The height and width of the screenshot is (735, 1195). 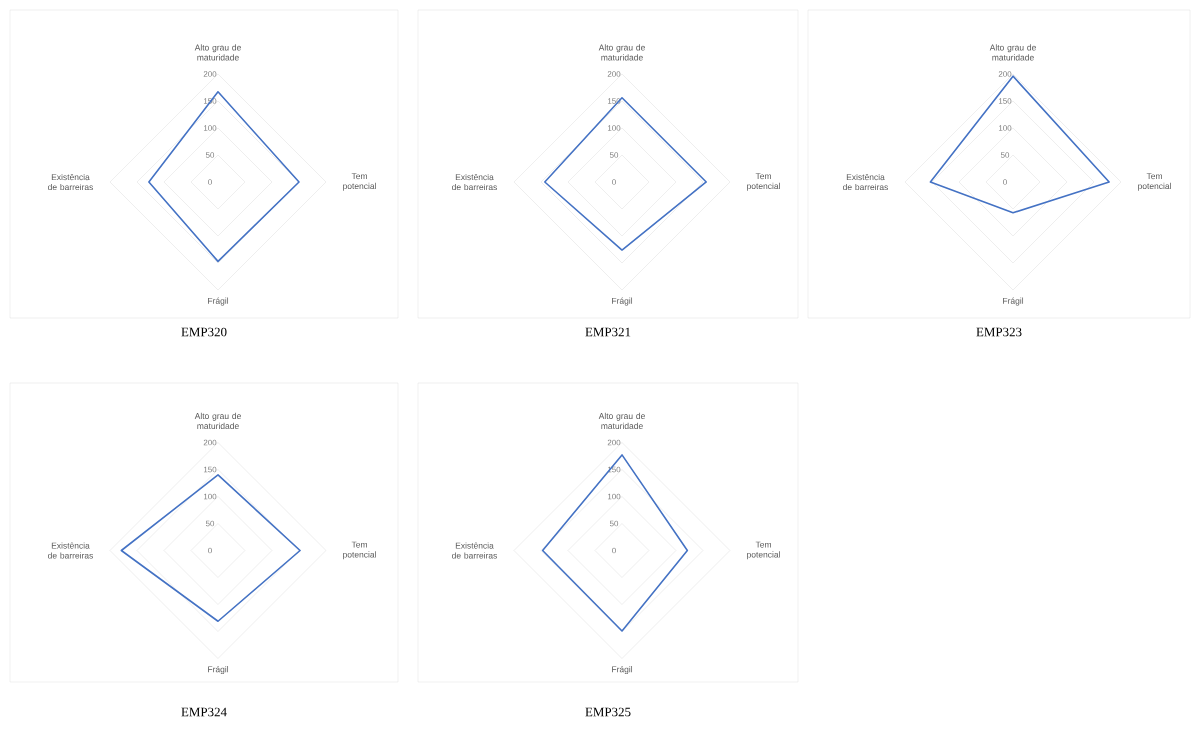 What do you see at coordinates (608, 332) in the screenshot?
I see `text: EMP321` at bounding box center [608, 332].